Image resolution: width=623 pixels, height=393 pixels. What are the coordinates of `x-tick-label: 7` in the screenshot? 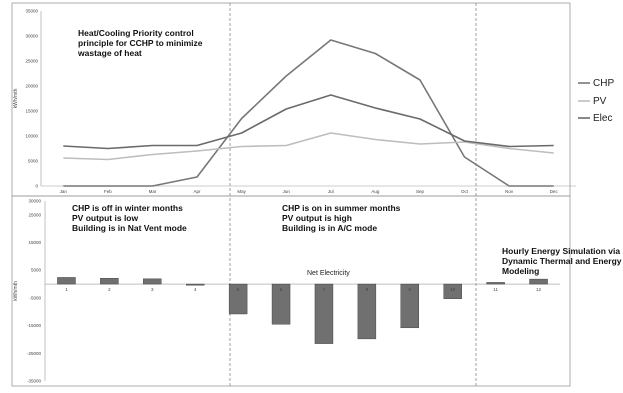 It's located at (324, 289).